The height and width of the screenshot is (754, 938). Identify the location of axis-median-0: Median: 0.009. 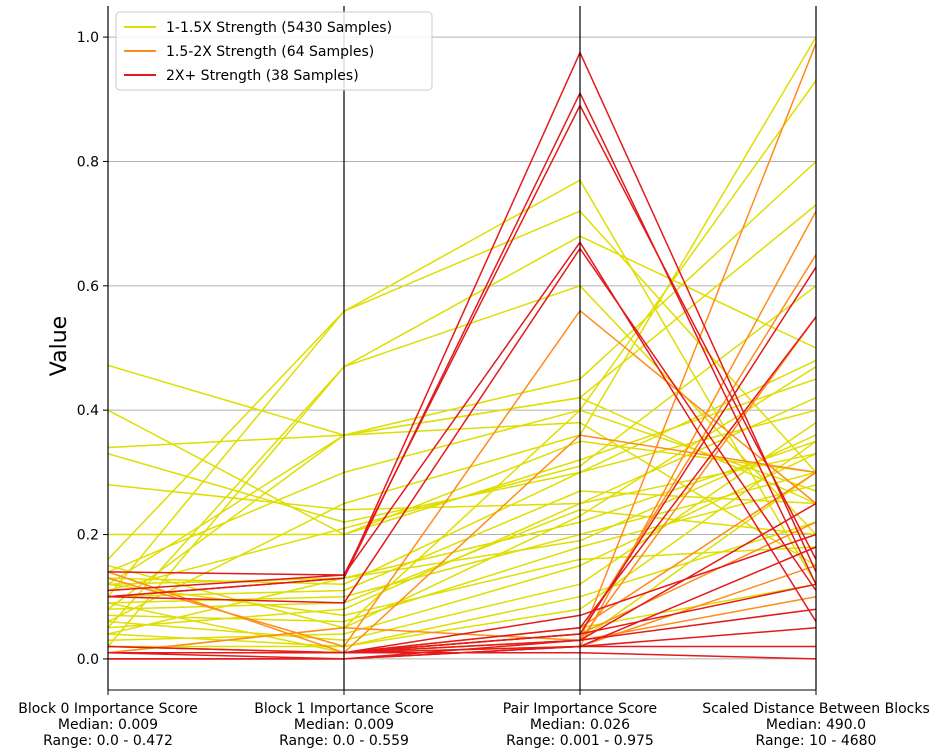
(108, 725).